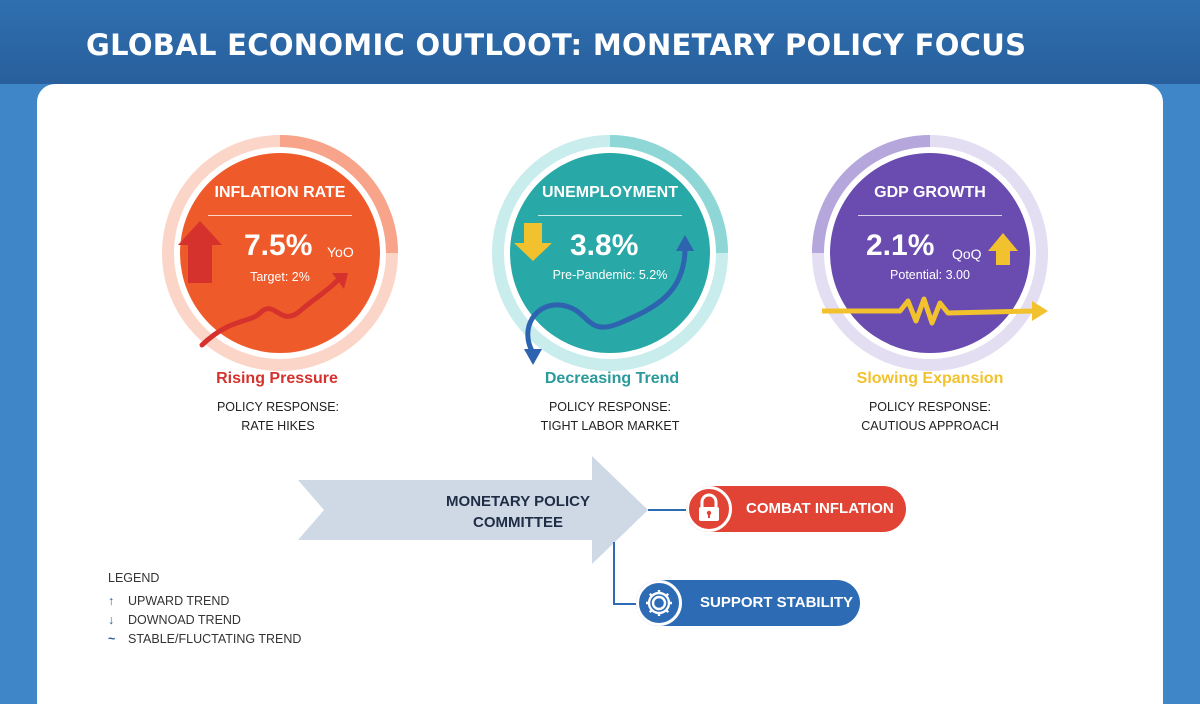 This screenshot has height=704, width=1200. What do you see at coordinates (280, 215) in the screenshot?
I see `inflation-divider` at bounding box center [280, 215].